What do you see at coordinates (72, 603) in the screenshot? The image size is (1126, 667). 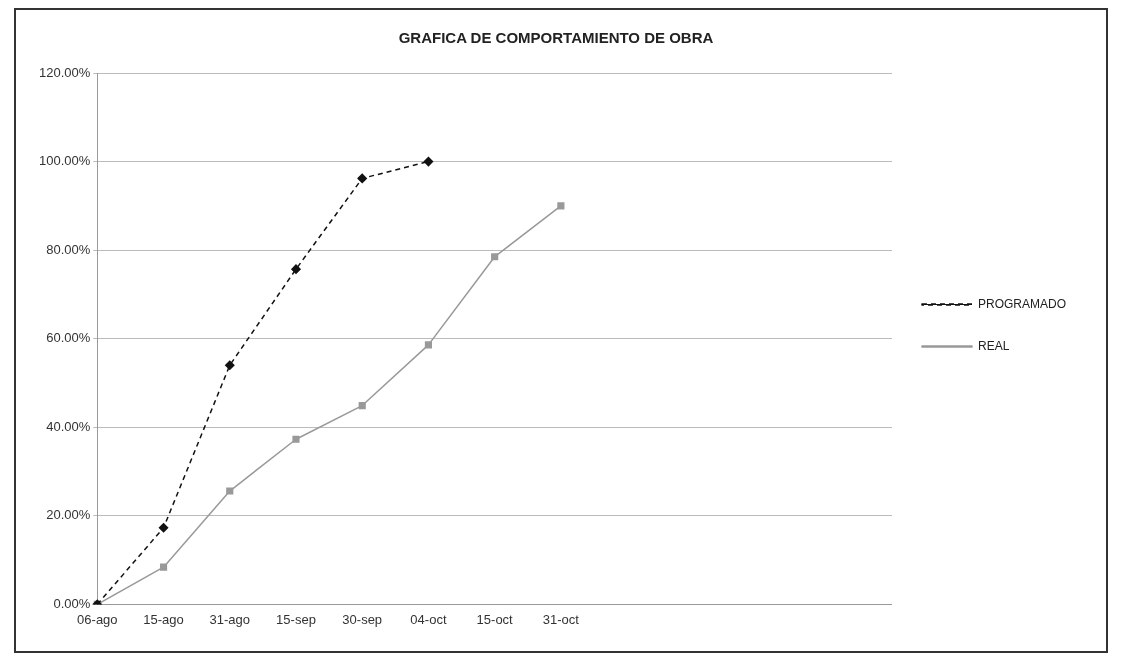 I see `y-tick-label: 0.00%` at bounding box center [72, 603].